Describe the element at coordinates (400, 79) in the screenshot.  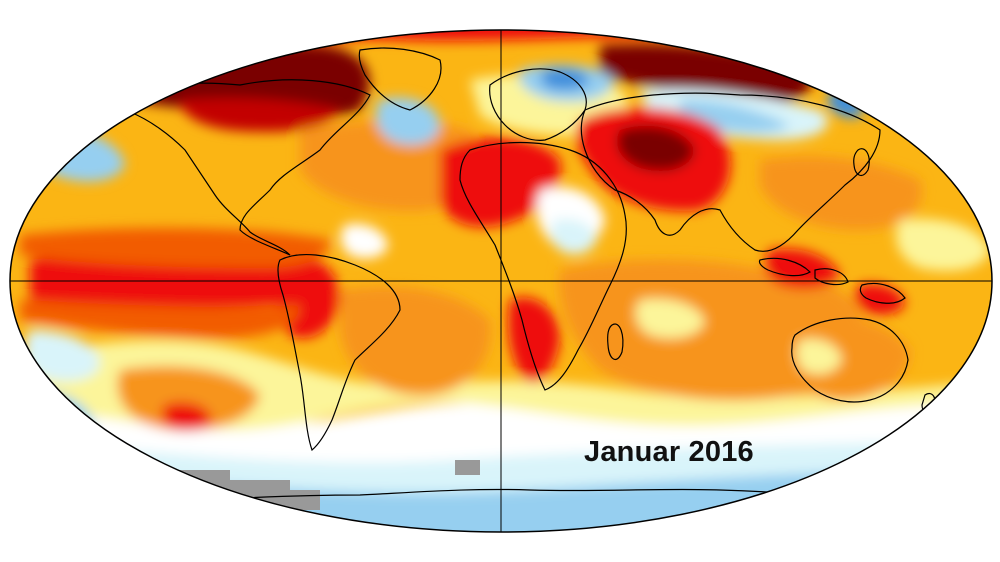
I see `coast-greenland` at that location.